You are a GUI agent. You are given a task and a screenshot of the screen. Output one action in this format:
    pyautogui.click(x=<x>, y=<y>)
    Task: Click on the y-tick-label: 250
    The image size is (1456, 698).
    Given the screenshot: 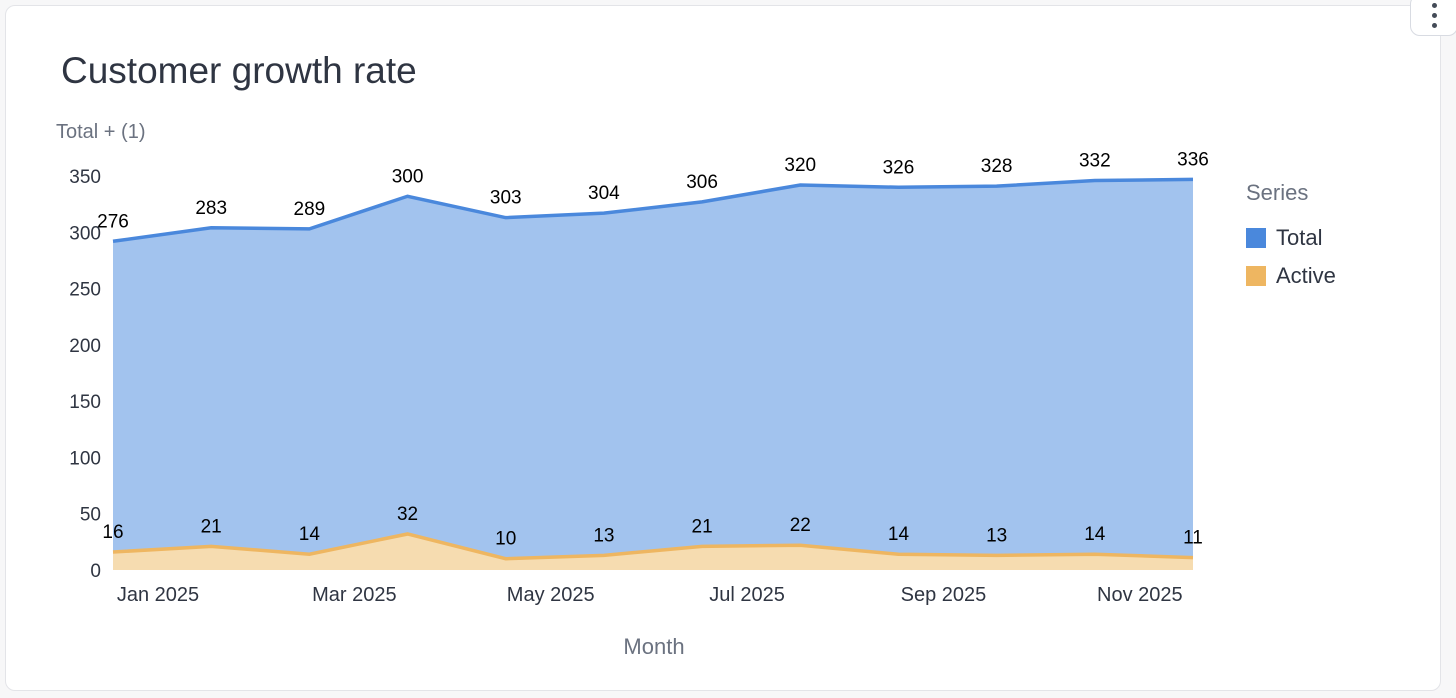 What is the action you would take?
    pyautogui.click(x=85, y=290)
    